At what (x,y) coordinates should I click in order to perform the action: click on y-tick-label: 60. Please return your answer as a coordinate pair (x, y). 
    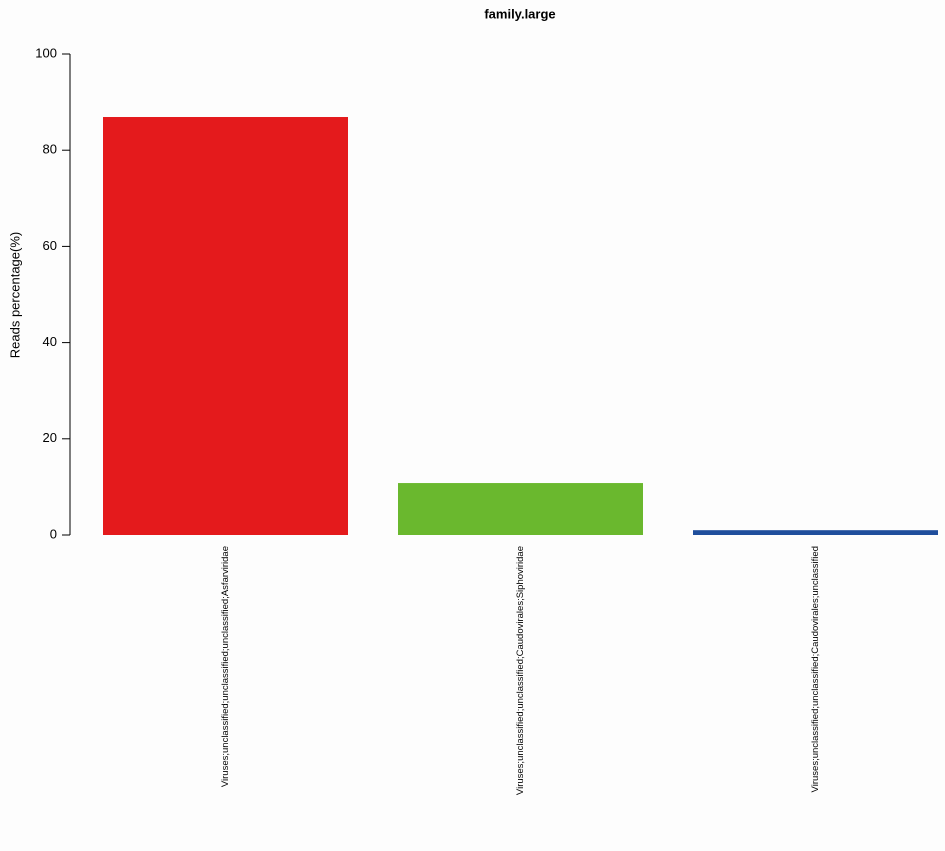
    Looking at the image, I should click on (50, 245).